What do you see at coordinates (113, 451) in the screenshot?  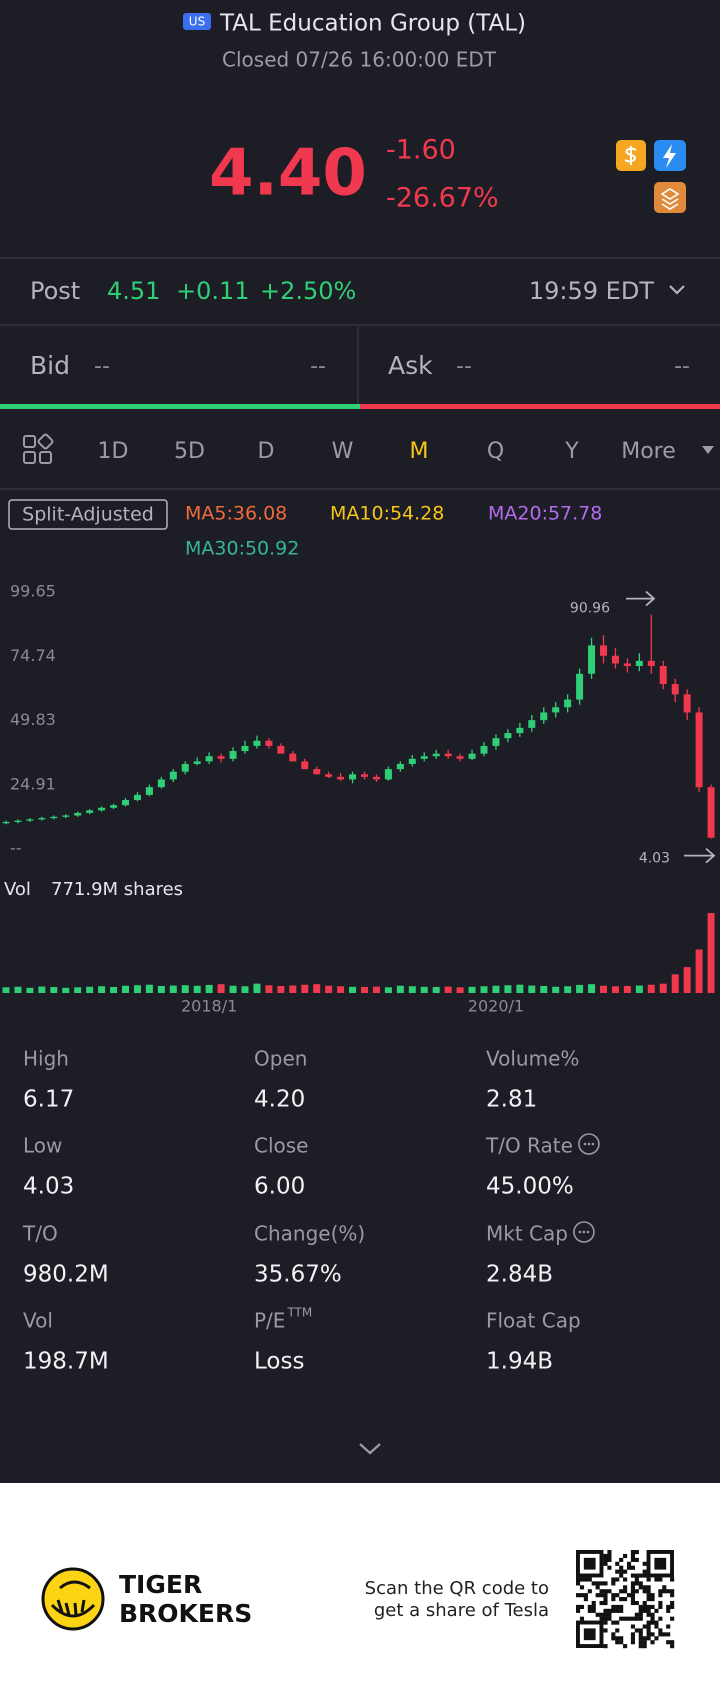 I see `period-tab: 1D` at bounding box center [113, 451].